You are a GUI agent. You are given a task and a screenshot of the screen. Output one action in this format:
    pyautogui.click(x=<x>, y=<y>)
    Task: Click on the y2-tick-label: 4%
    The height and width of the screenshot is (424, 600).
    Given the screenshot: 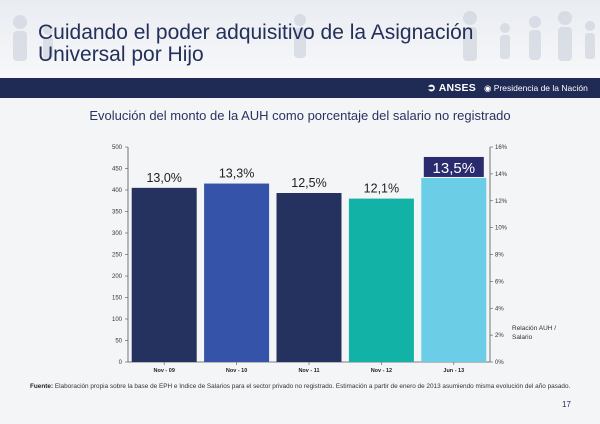 What is the action you would take?
    pyautogui.click(x=499, y=309)
    